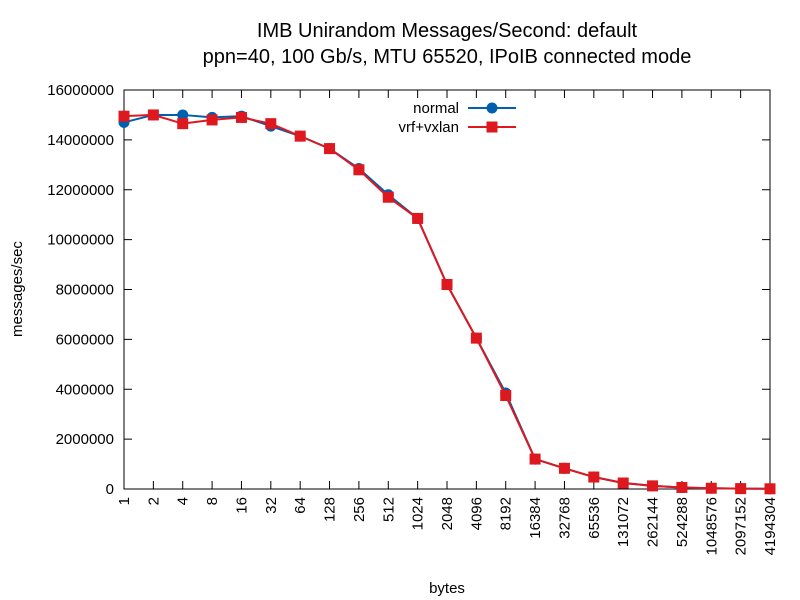  Describe the element at coordinates (330, 509) in the screenshot. I see `x-tick-label: 128` at that location.